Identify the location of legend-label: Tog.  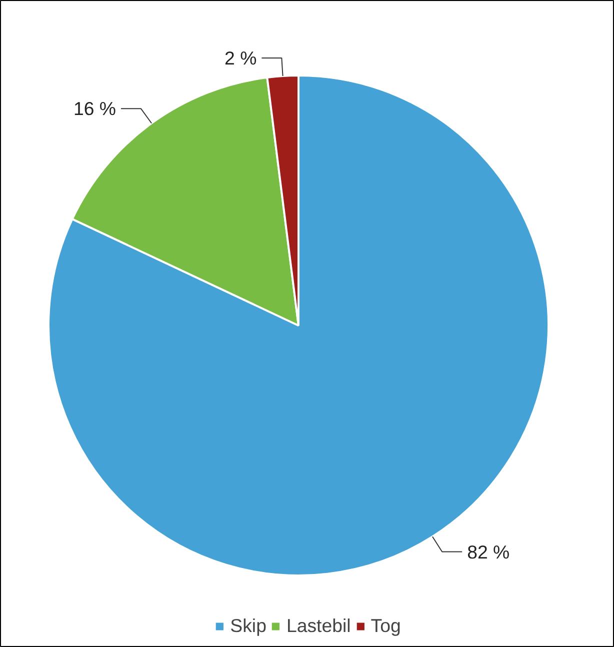
(385, 626).